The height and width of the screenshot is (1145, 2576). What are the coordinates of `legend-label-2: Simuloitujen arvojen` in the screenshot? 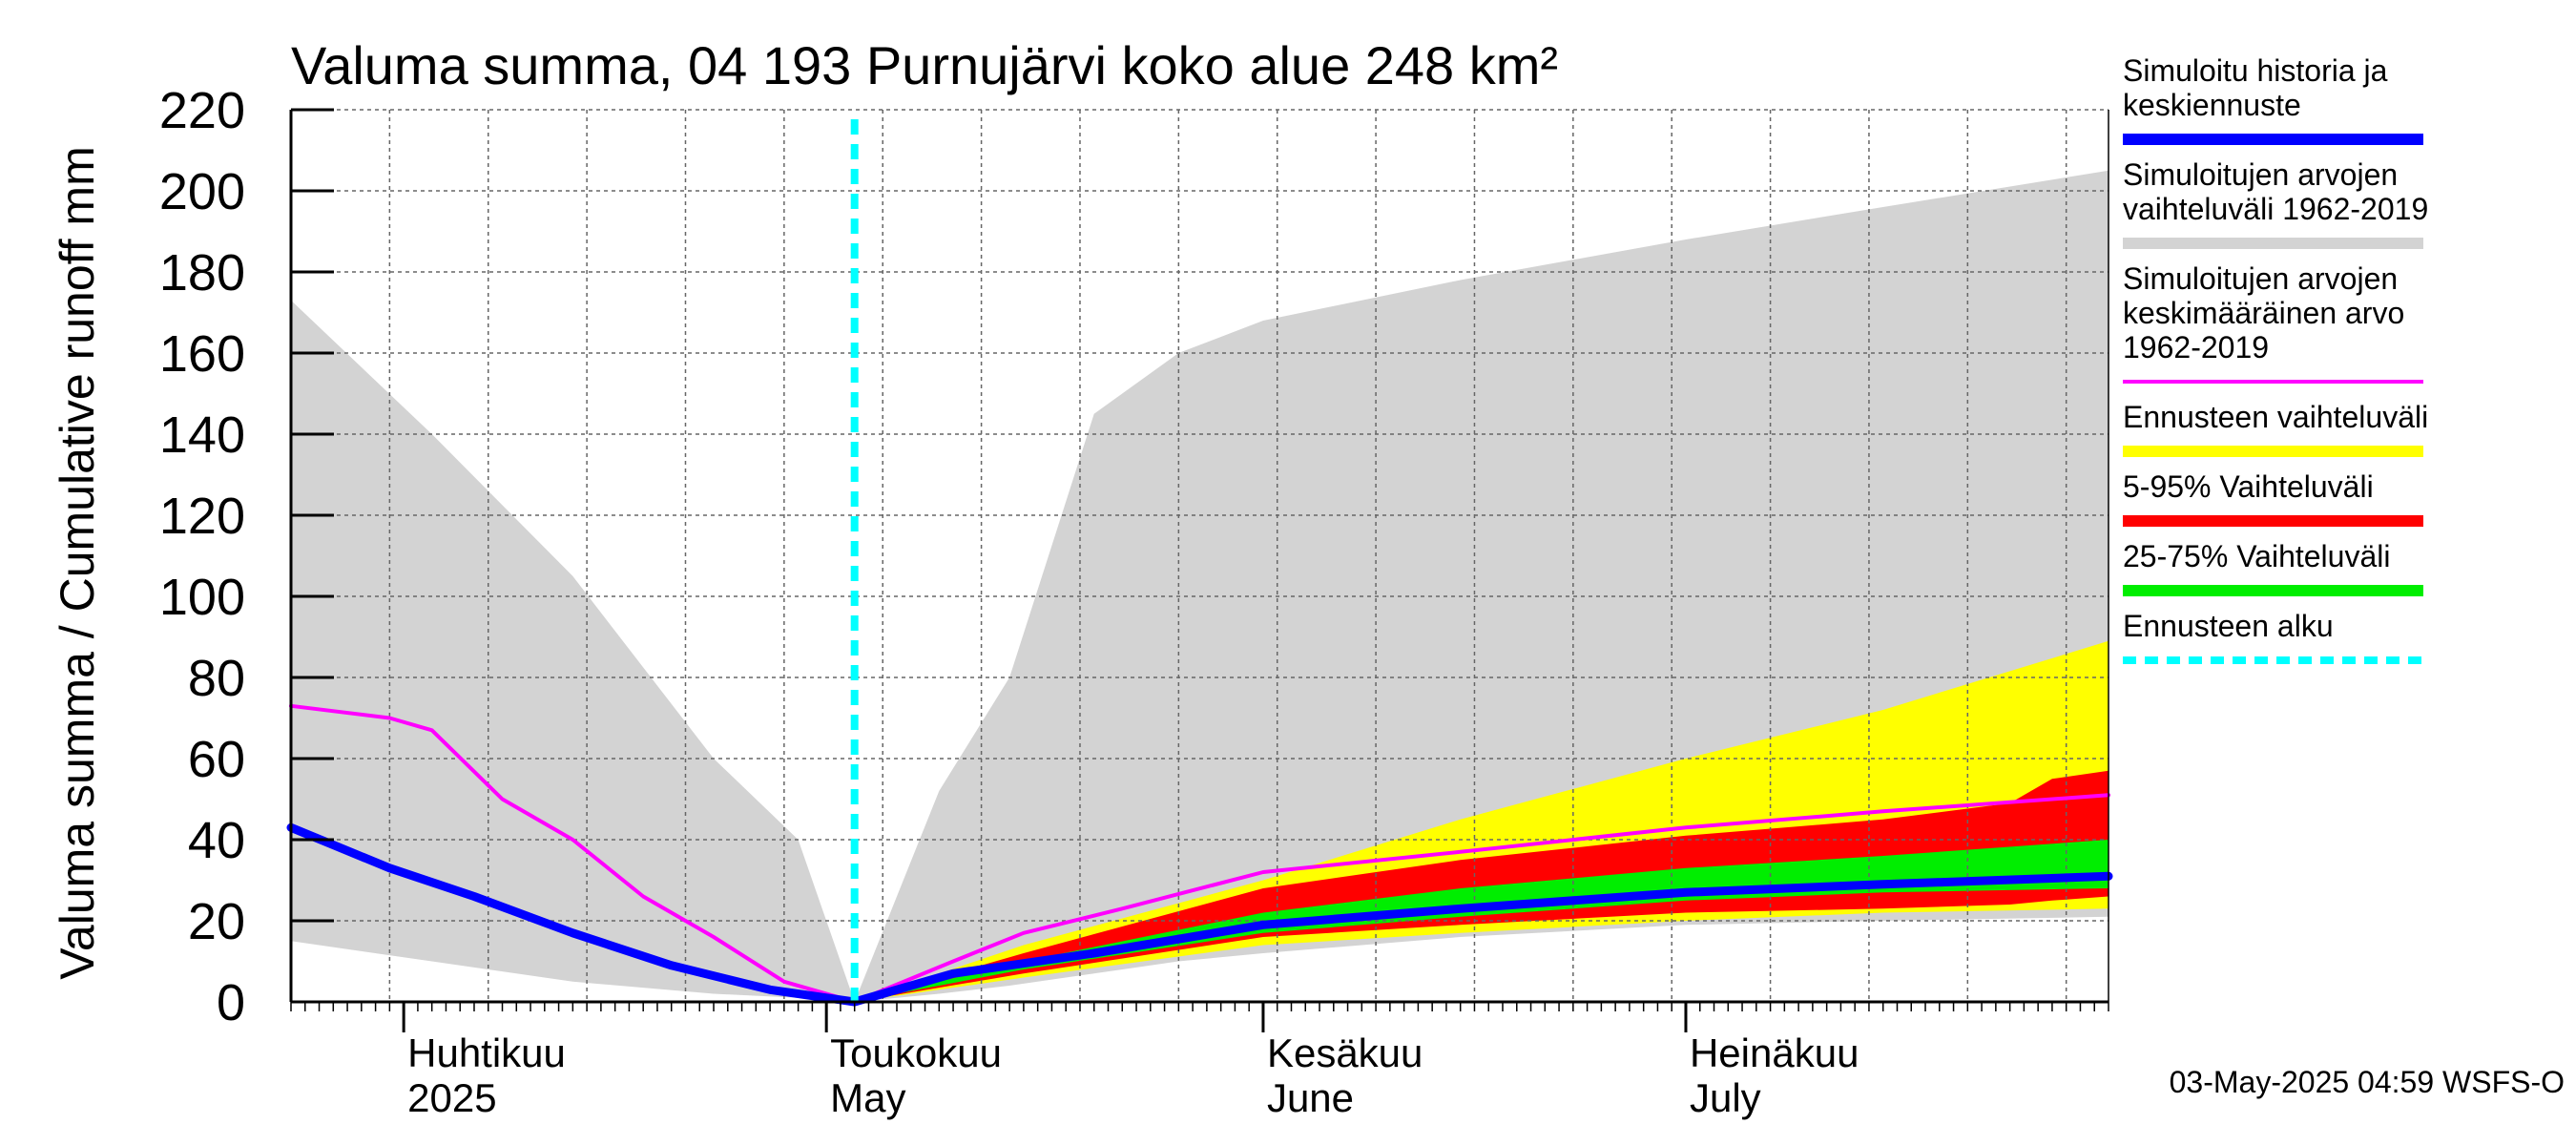 It's located at (2260, 278).